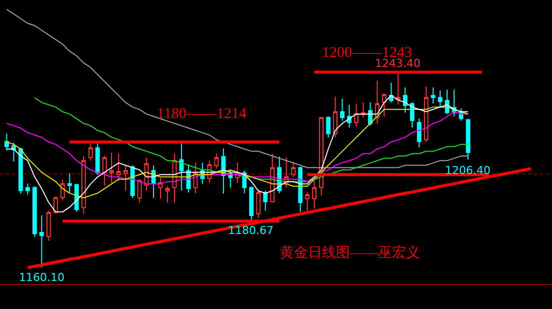  I want to click on annotation: 1180——1214, so click(202, 114).